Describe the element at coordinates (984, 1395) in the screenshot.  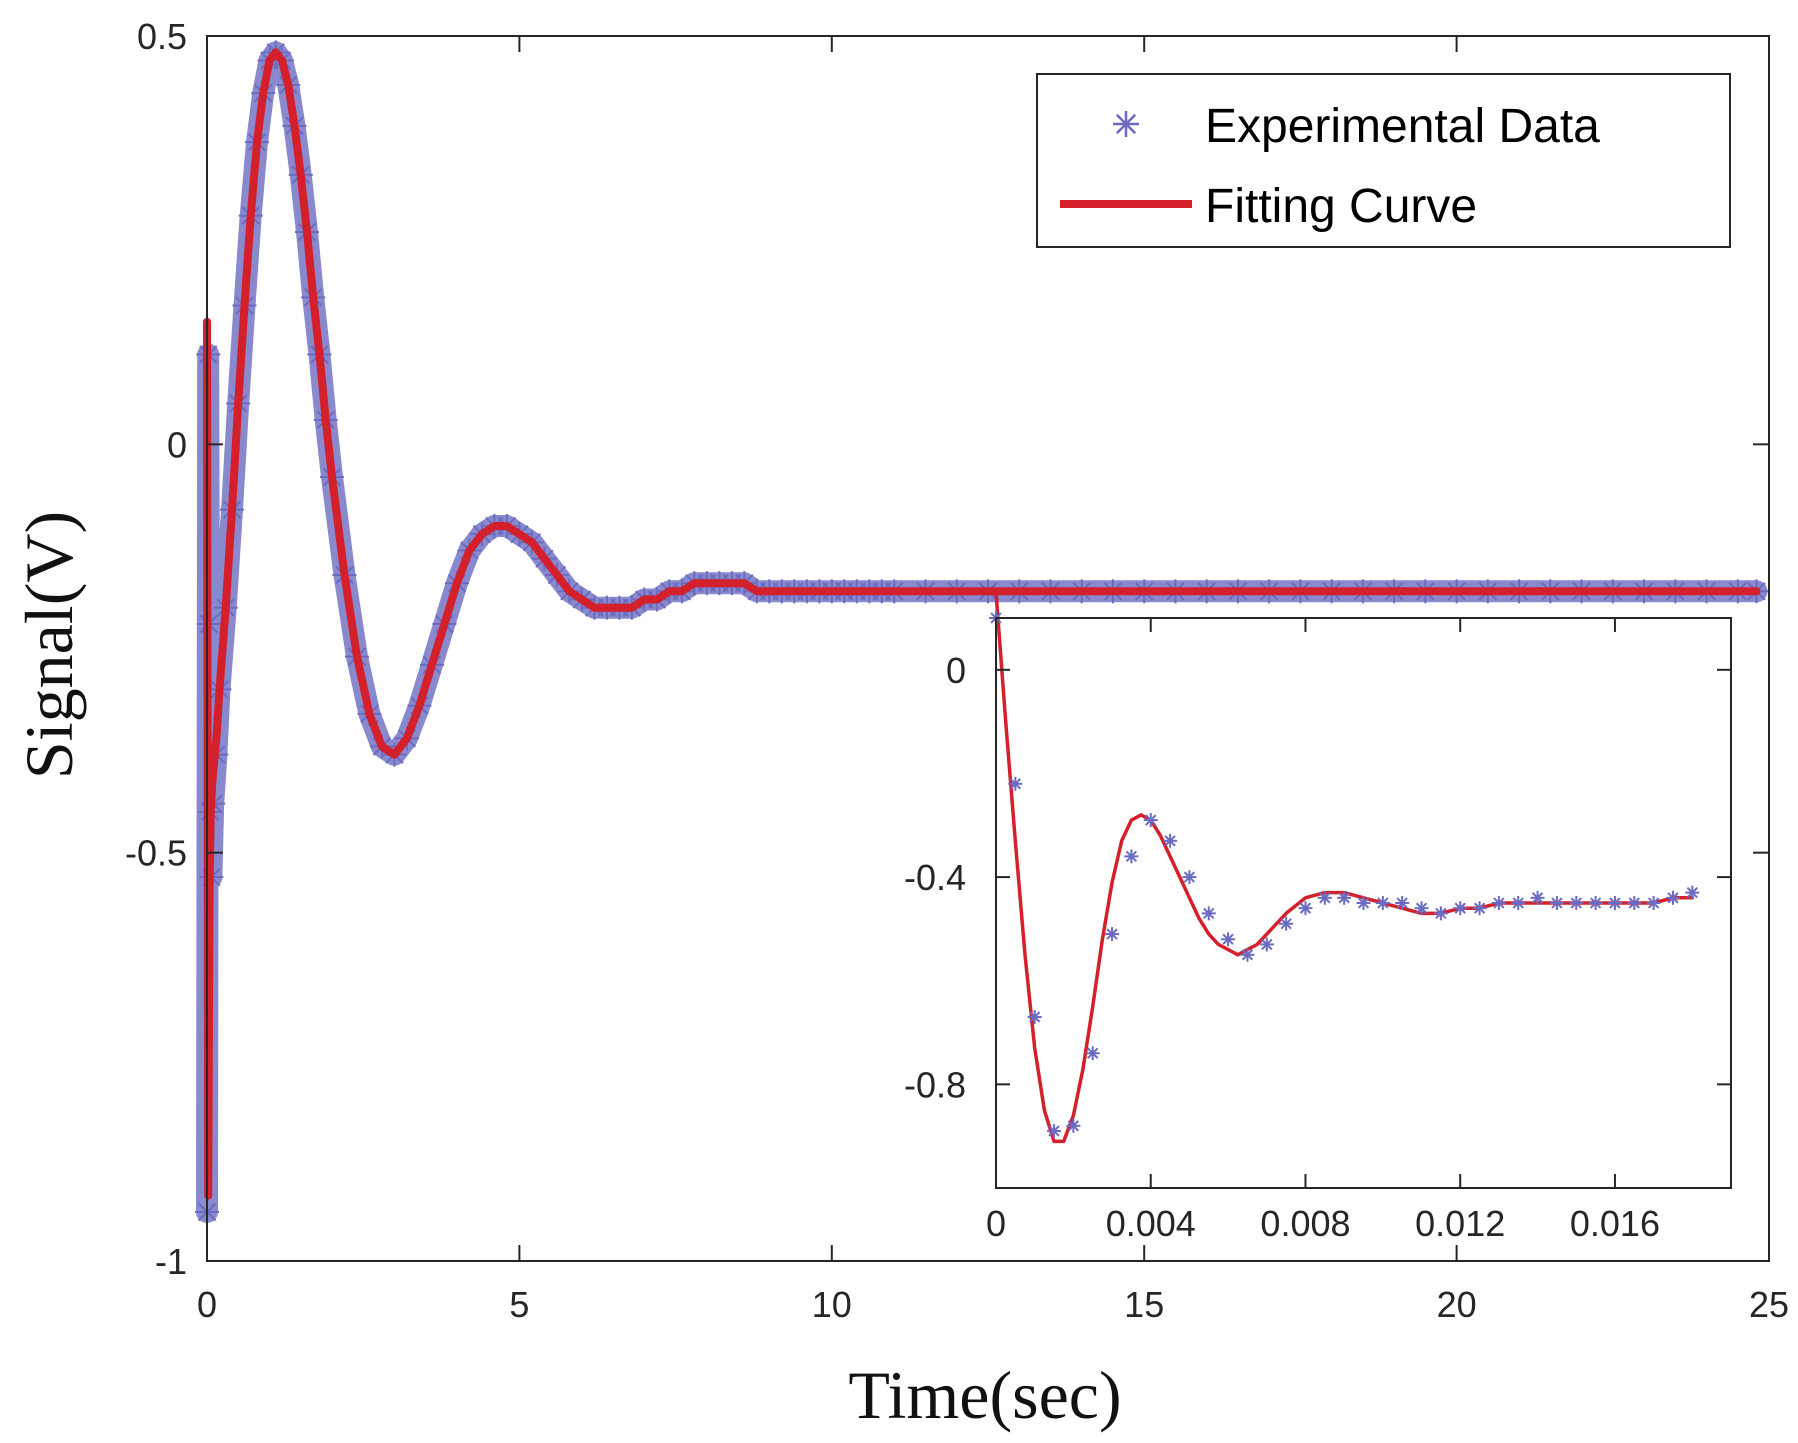
I see `x-axis-title: Time(sec)` at that location.